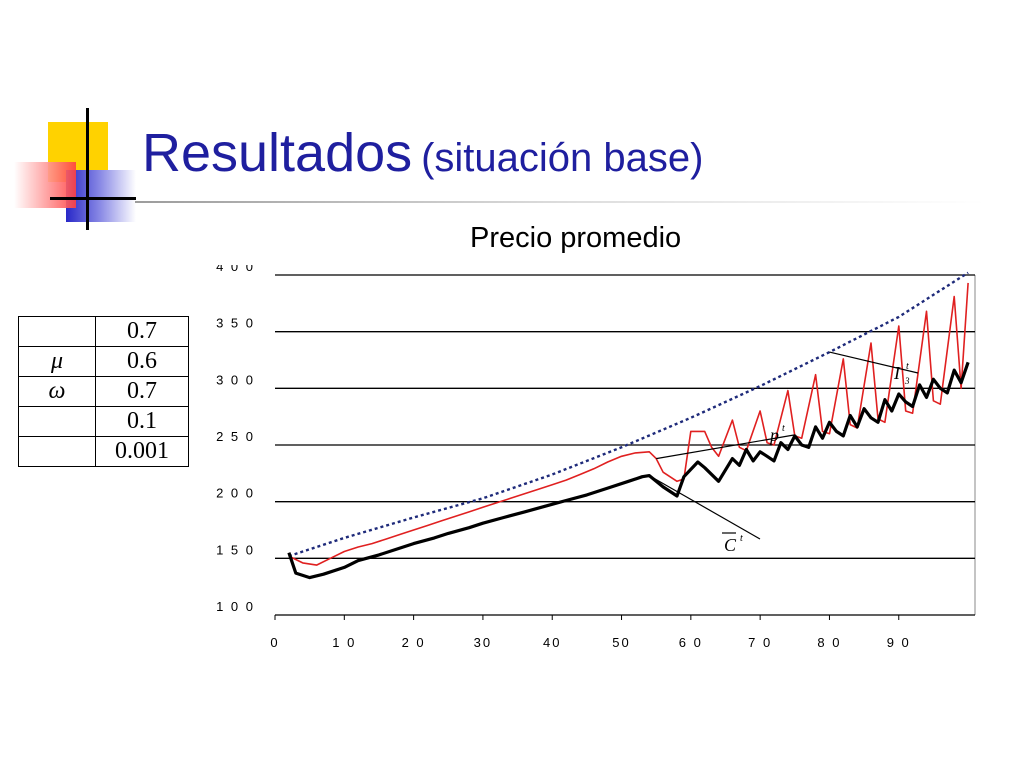  What do you see at coordinates (57, 391) in the screenshot?
I see `param-symbol-omega: ω` at bounding box center [57, 391].